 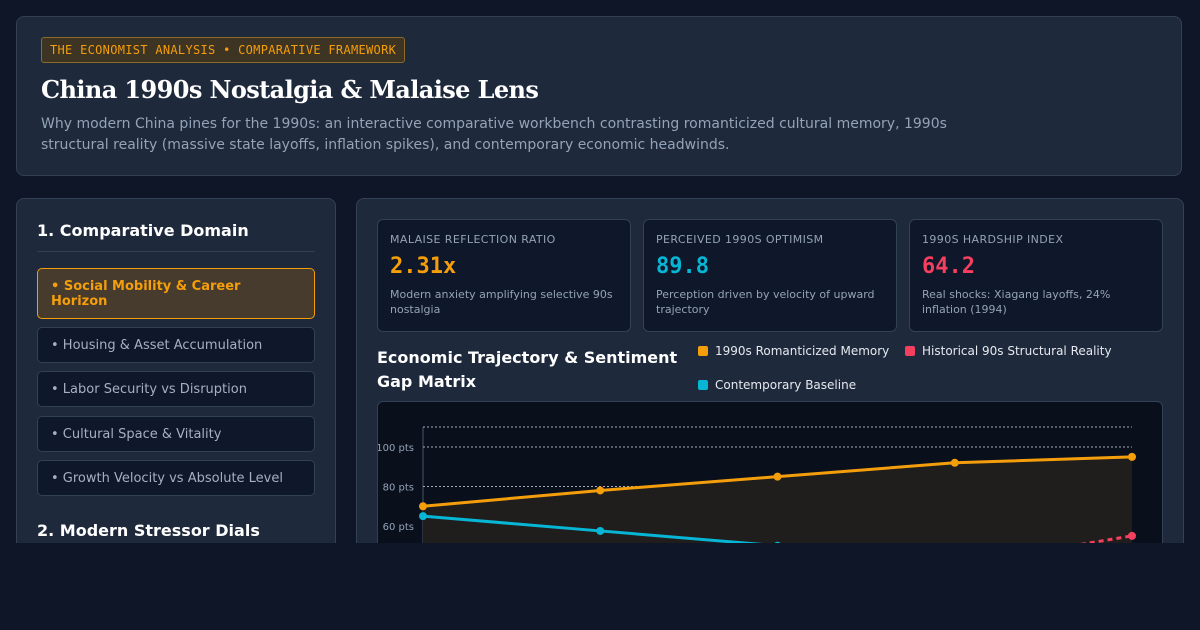 What do you see at coordinates (600, 586) in the screenshot?
I see `page-footer-area` at bounding box center [600, 586].